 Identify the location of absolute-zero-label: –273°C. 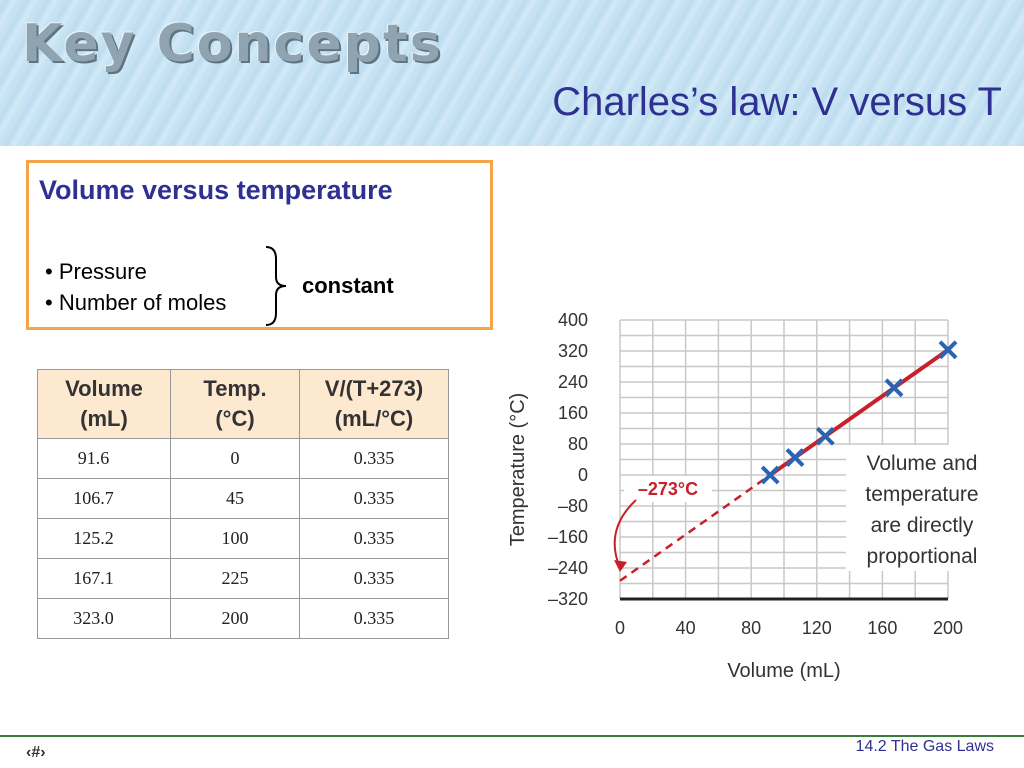
(668, 489).